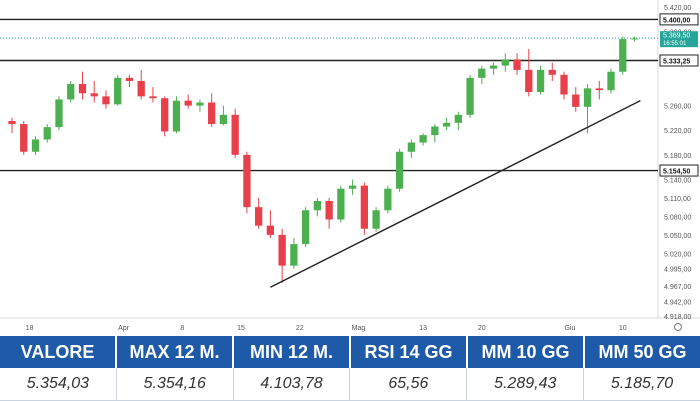 Image resolution: width=700 pixels, height=401 pixels. I want to click on x-axis: 18 Apr 8 15 22 Mag 13 20 Giu 10, so click(354, 327).